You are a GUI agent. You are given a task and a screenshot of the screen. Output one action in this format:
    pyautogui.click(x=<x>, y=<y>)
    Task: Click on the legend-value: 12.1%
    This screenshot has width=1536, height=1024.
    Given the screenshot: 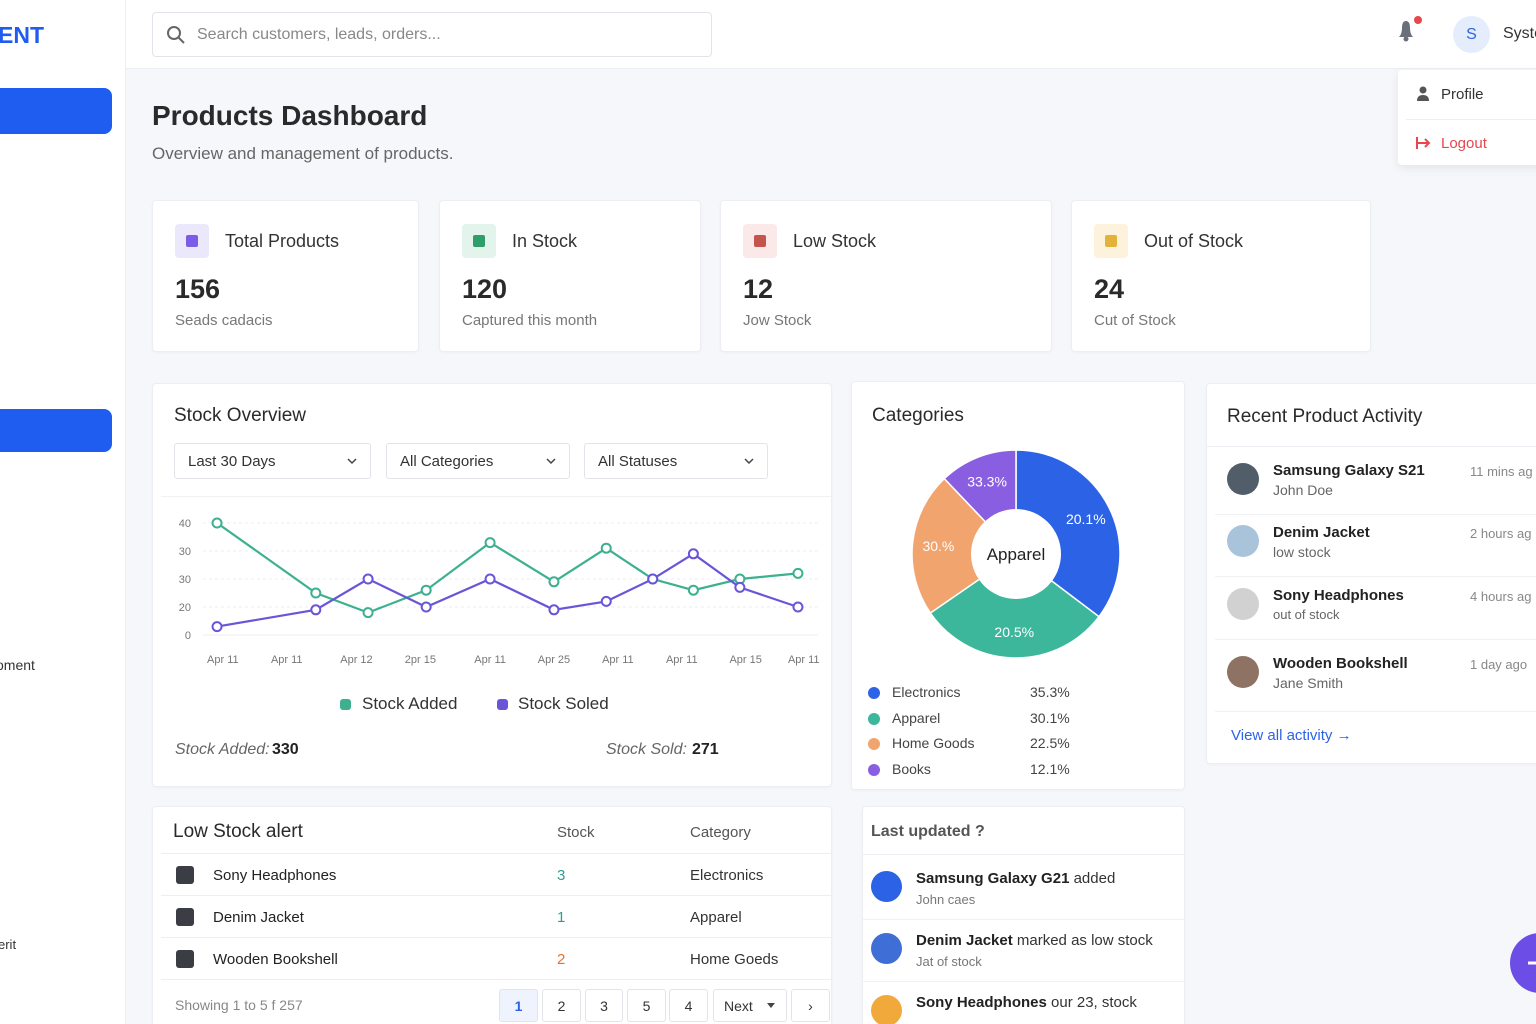 What is the action you would take?
    pyautogui.click(x=1050, y=769)
    